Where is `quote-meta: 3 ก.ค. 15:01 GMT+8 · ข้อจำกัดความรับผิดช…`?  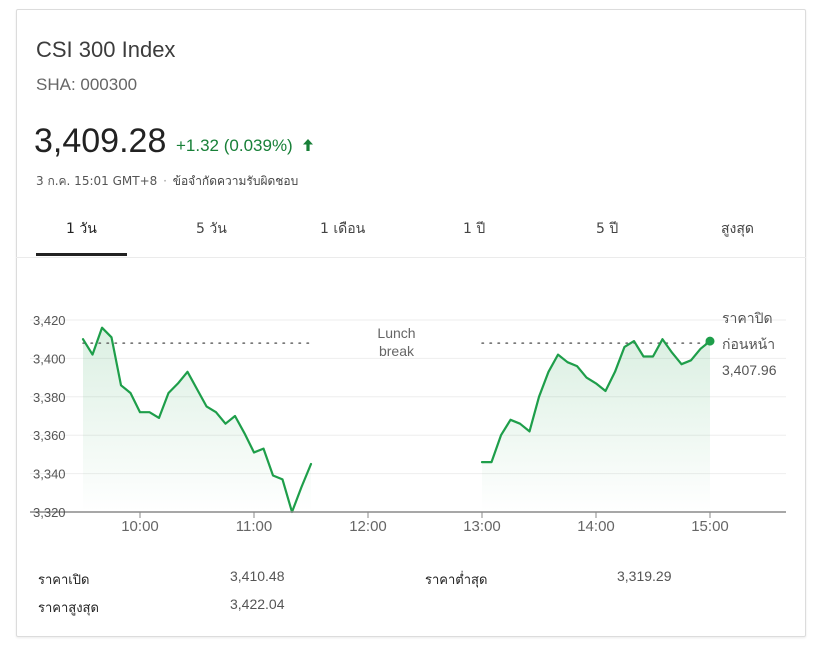
quote-meta: 3 ก.ค. 15:01 GMT+8 · ข้อจำกัดความรับผิดช… is located at coordinates (167, 181).